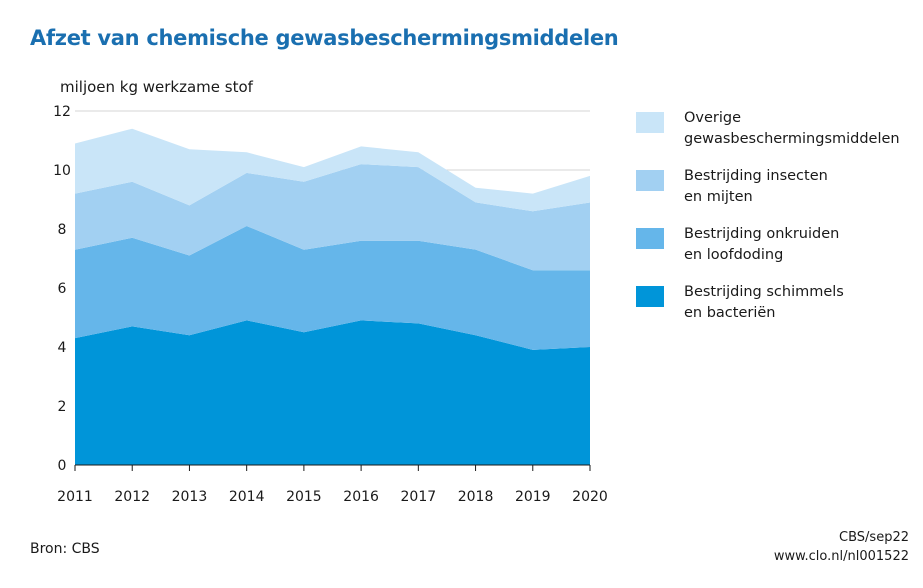 The height and width of the screenshot is (588, 923). Describe the element at coordinates (361, 497) in the screenshot. I see `x-tick-label: 2016` at that location.